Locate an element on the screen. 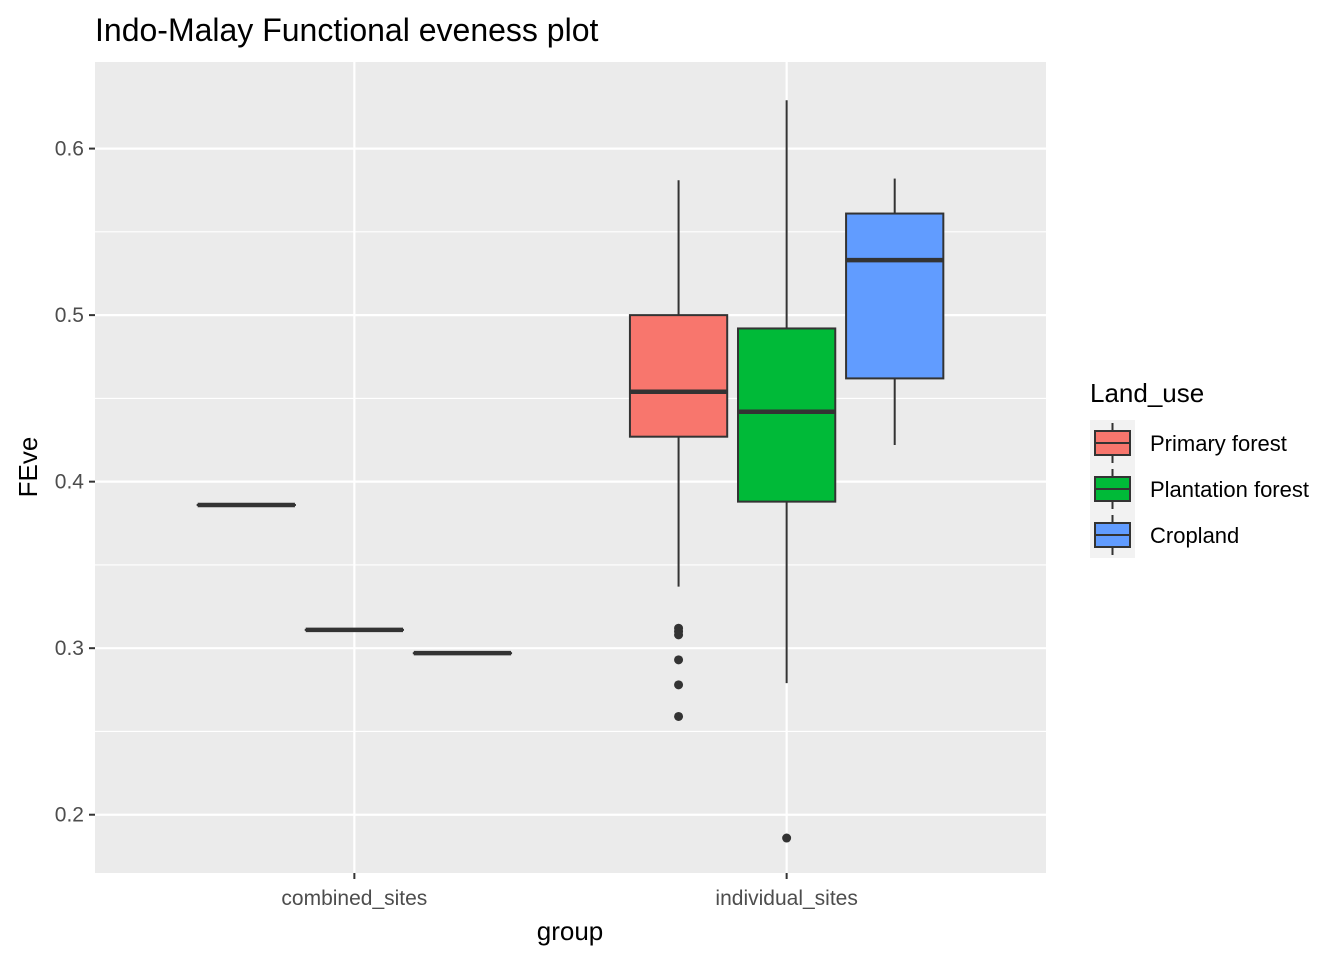  legend-item-plantation-forest: Plantation forest is located at coordinates (1199, 489).